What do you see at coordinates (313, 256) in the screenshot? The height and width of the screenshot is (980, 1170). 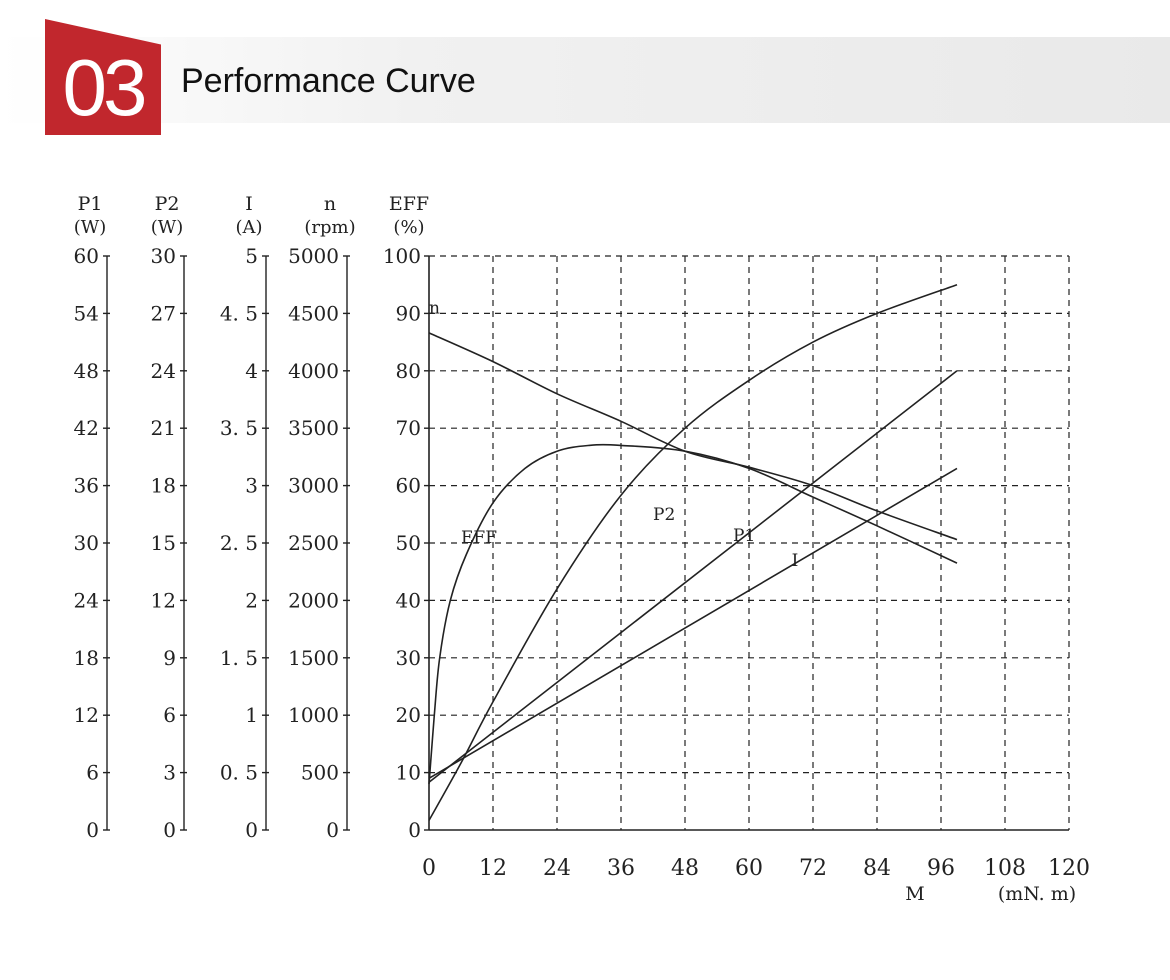 I see `axis-tick-label-n: 5000` at bounding box center [313, 256].